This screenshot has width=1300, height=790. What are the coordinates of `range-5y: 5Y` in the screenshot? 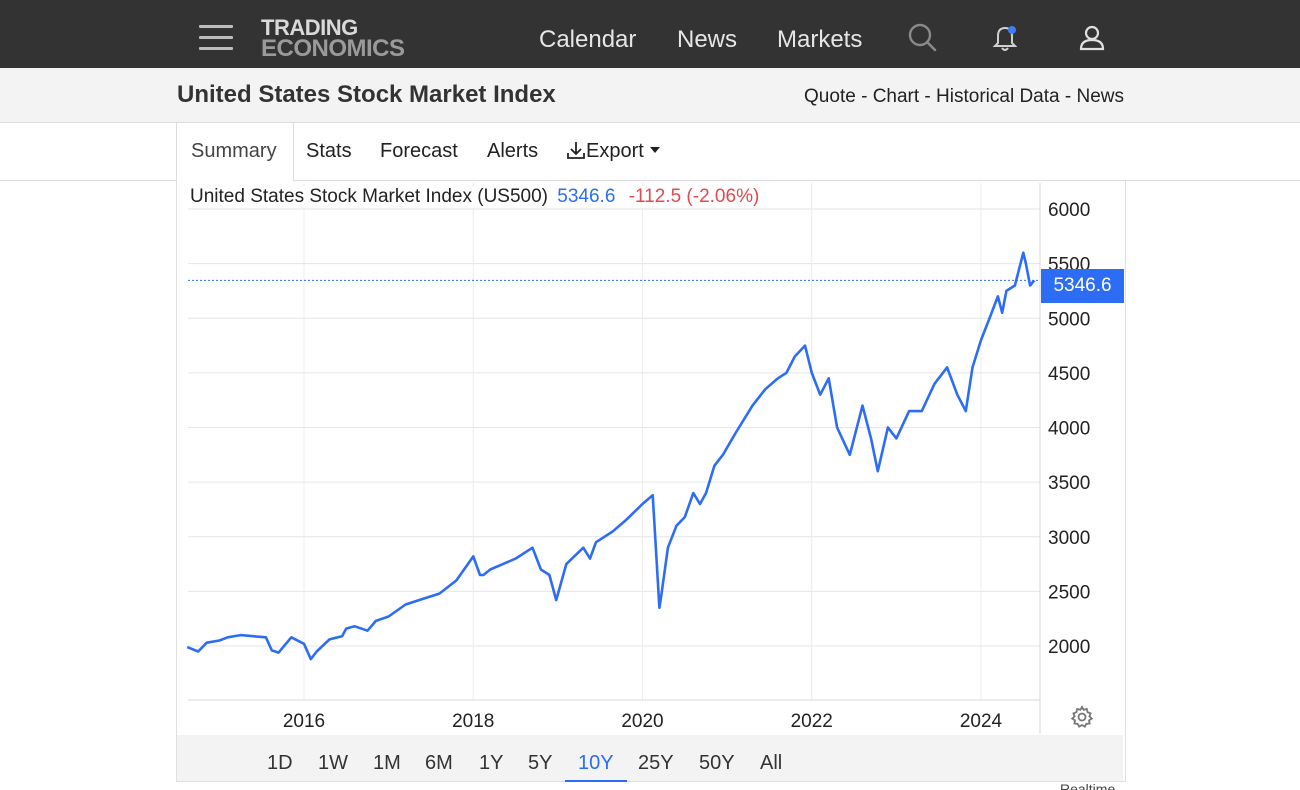 It's located at (540, 763).